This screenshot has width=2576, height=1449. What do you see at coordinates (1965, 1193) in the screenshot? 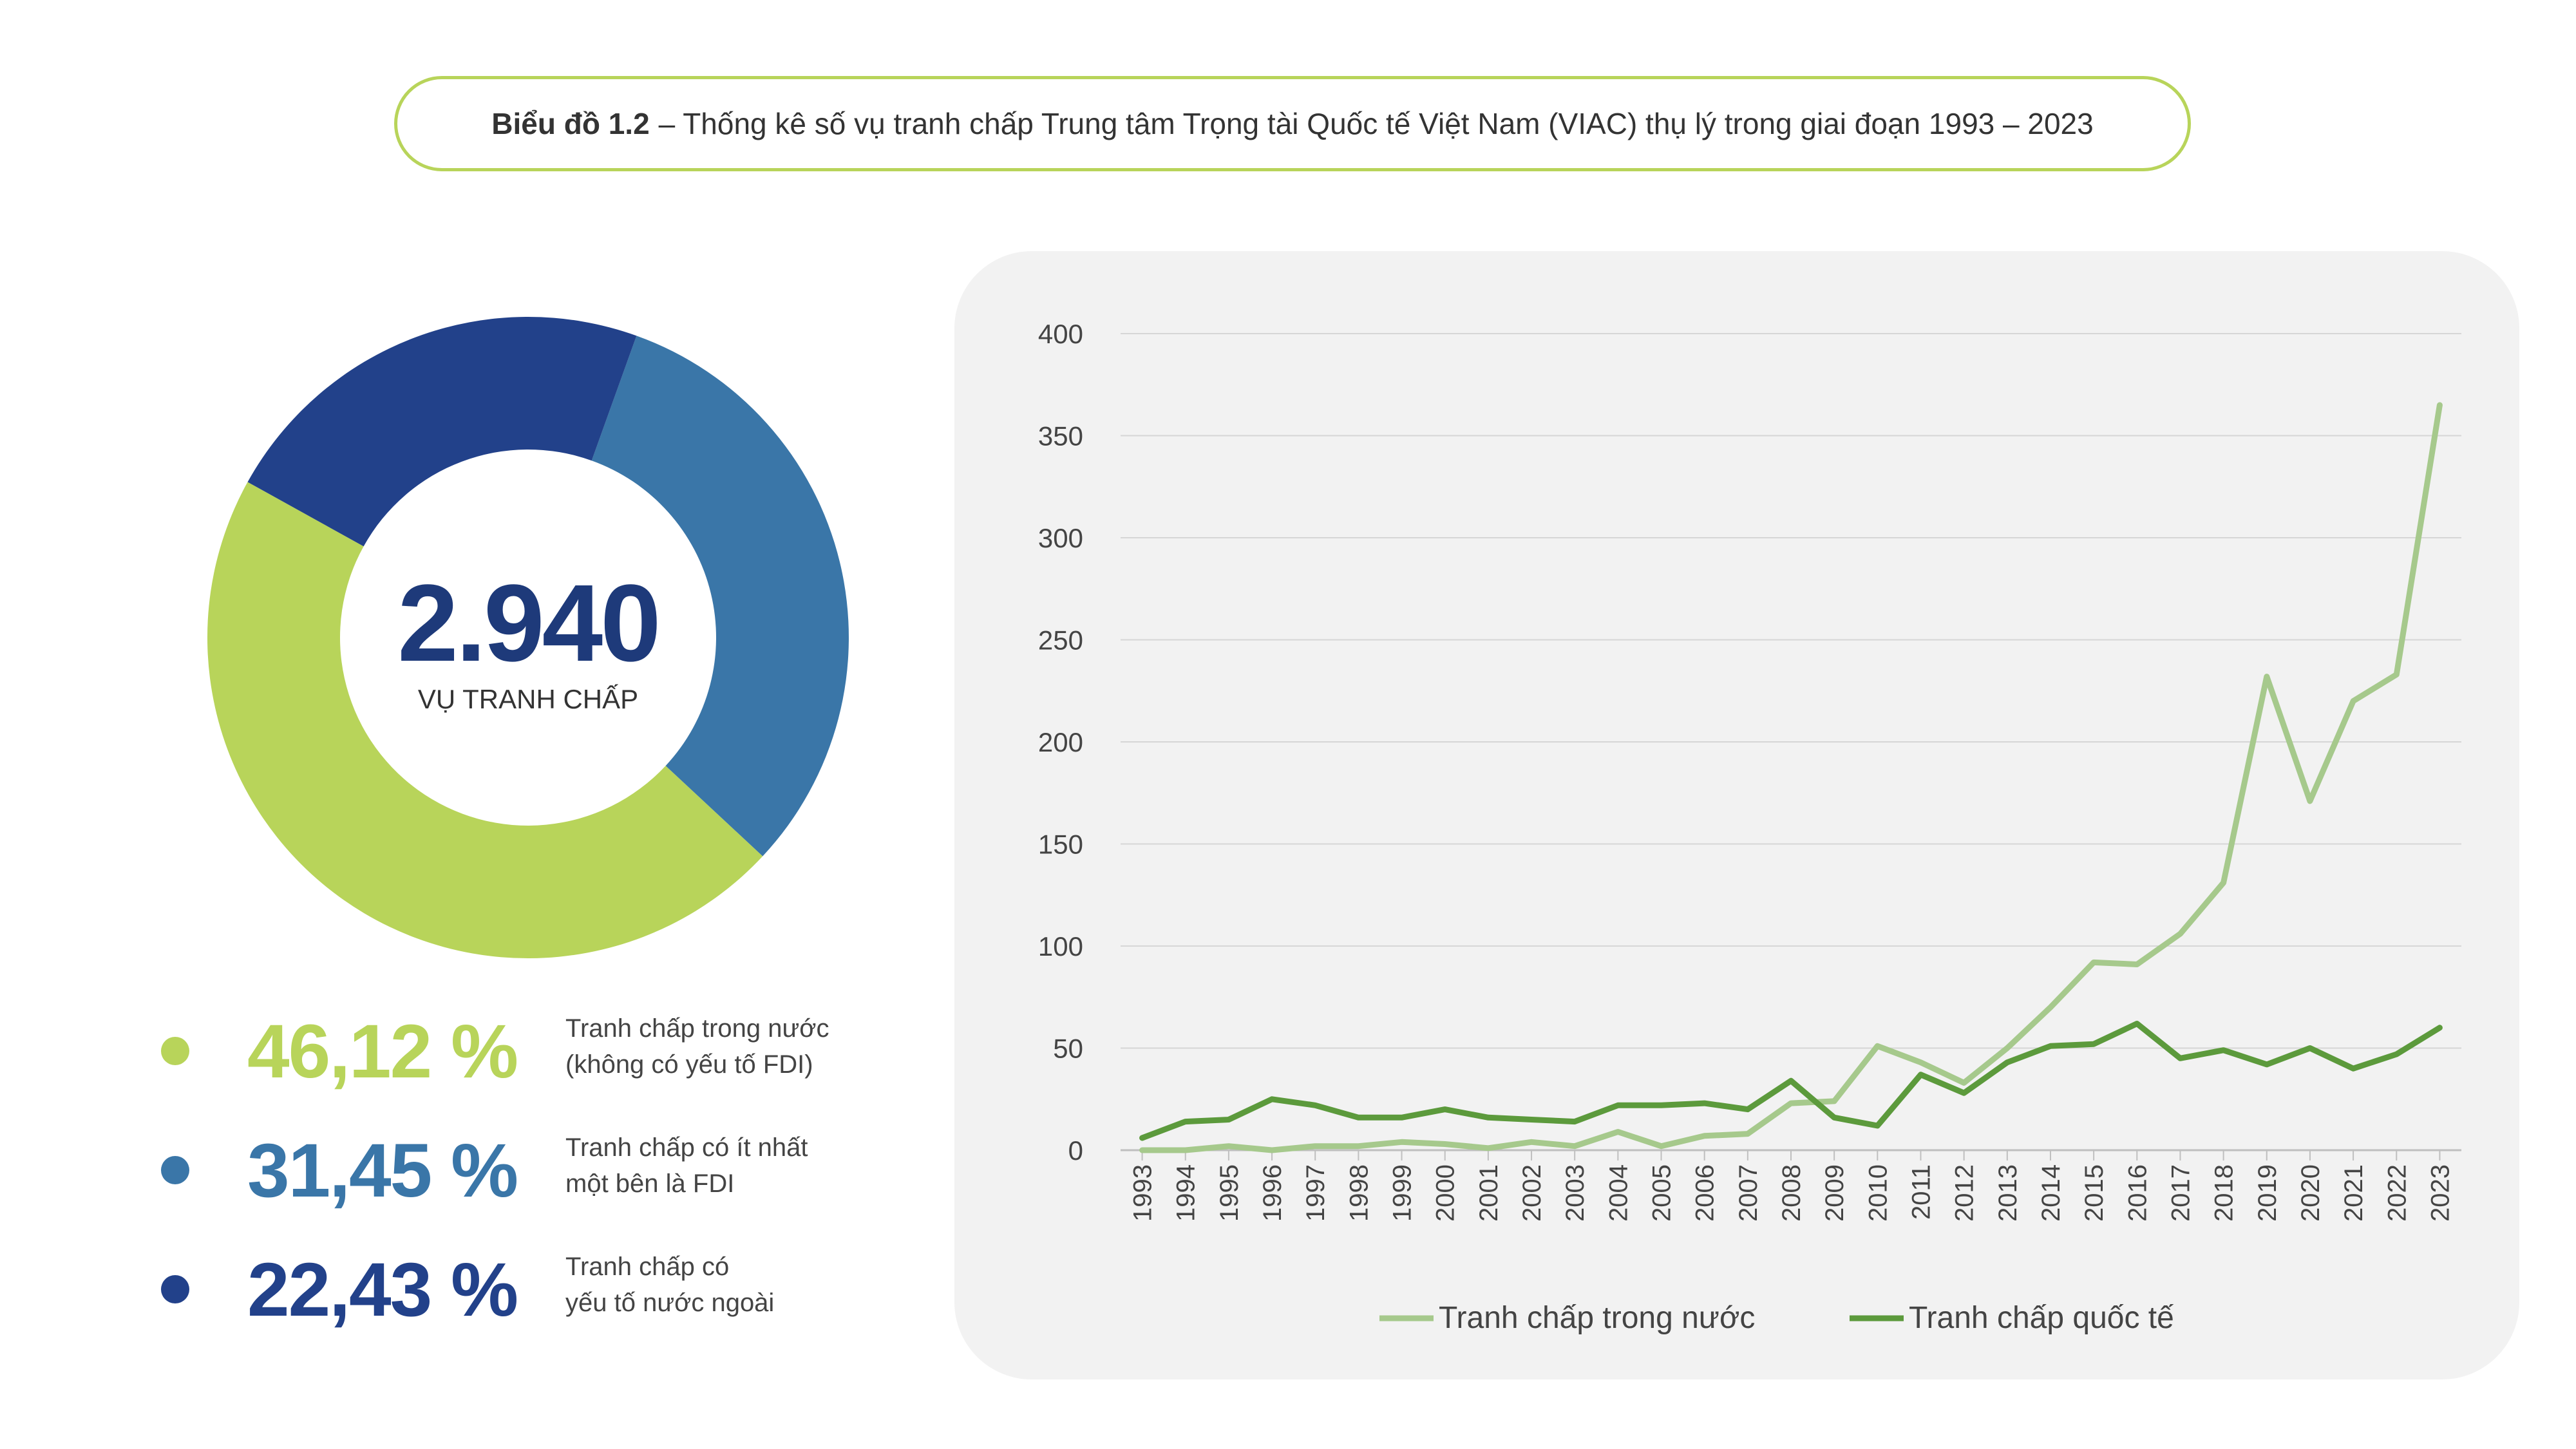
I see `x-tick-label: 2012` at bounding box center [1965, 1193].